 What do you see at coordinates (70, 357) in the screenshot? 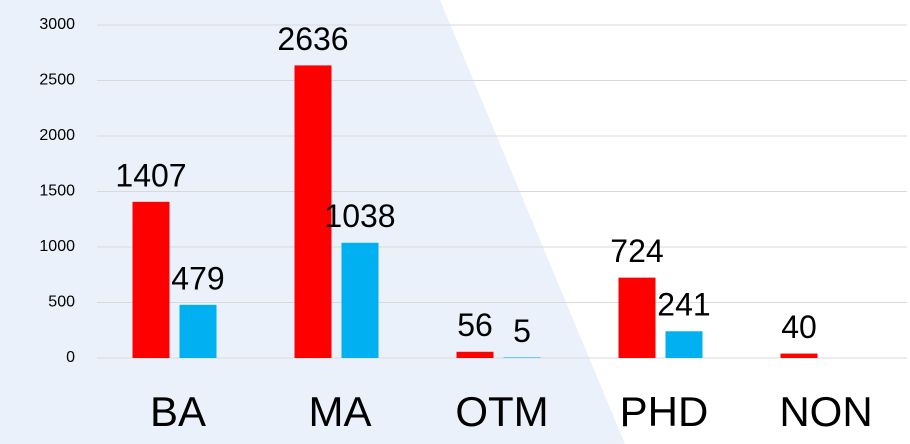
I see `y-tick-label: 0` at bounding box center [70, 357].